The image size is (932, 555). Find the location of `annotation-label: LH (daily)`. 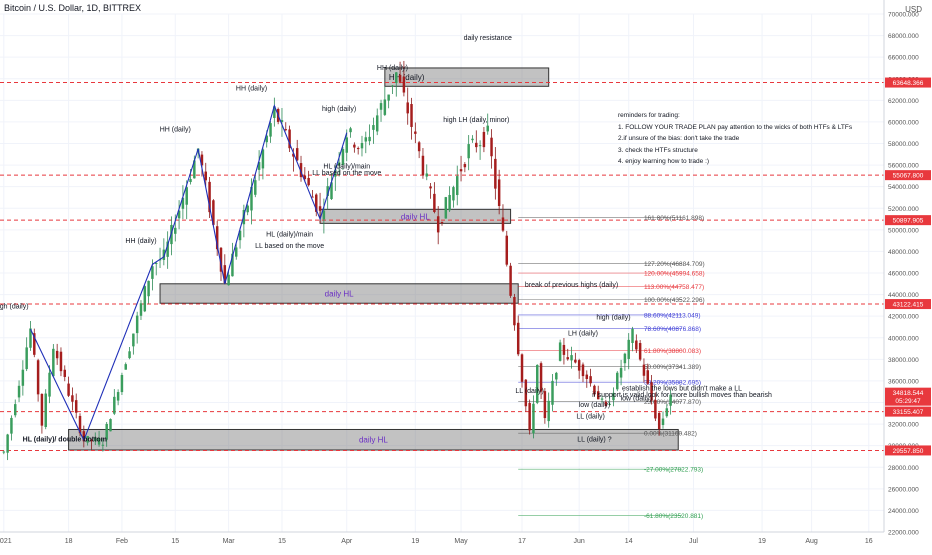

annotation-label: LH (daily) is located at coordinates (583, 334).